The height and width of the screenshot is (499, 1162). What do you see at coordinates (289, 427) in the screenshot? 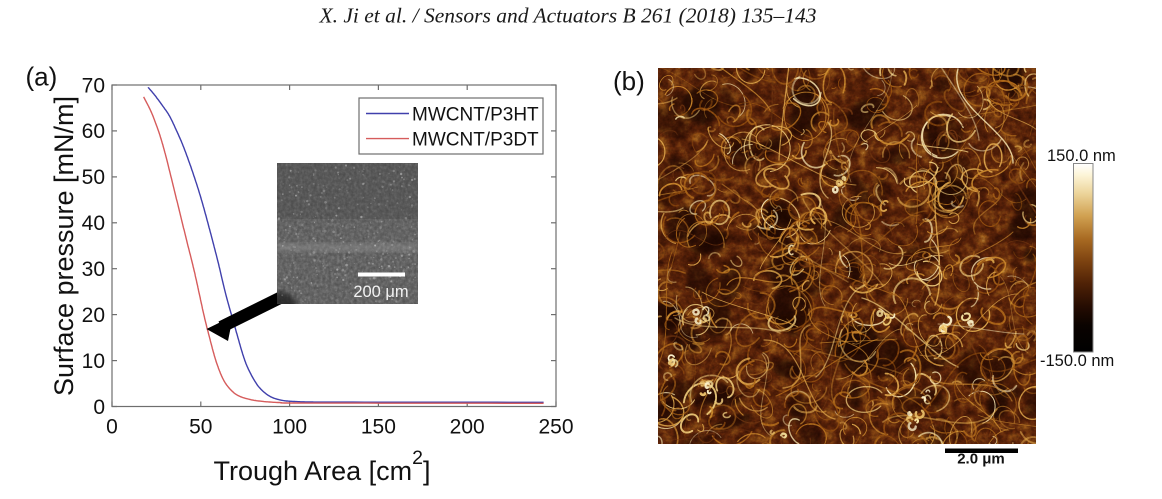
I see `svg-text: 100` at bounding box center [289, 427].